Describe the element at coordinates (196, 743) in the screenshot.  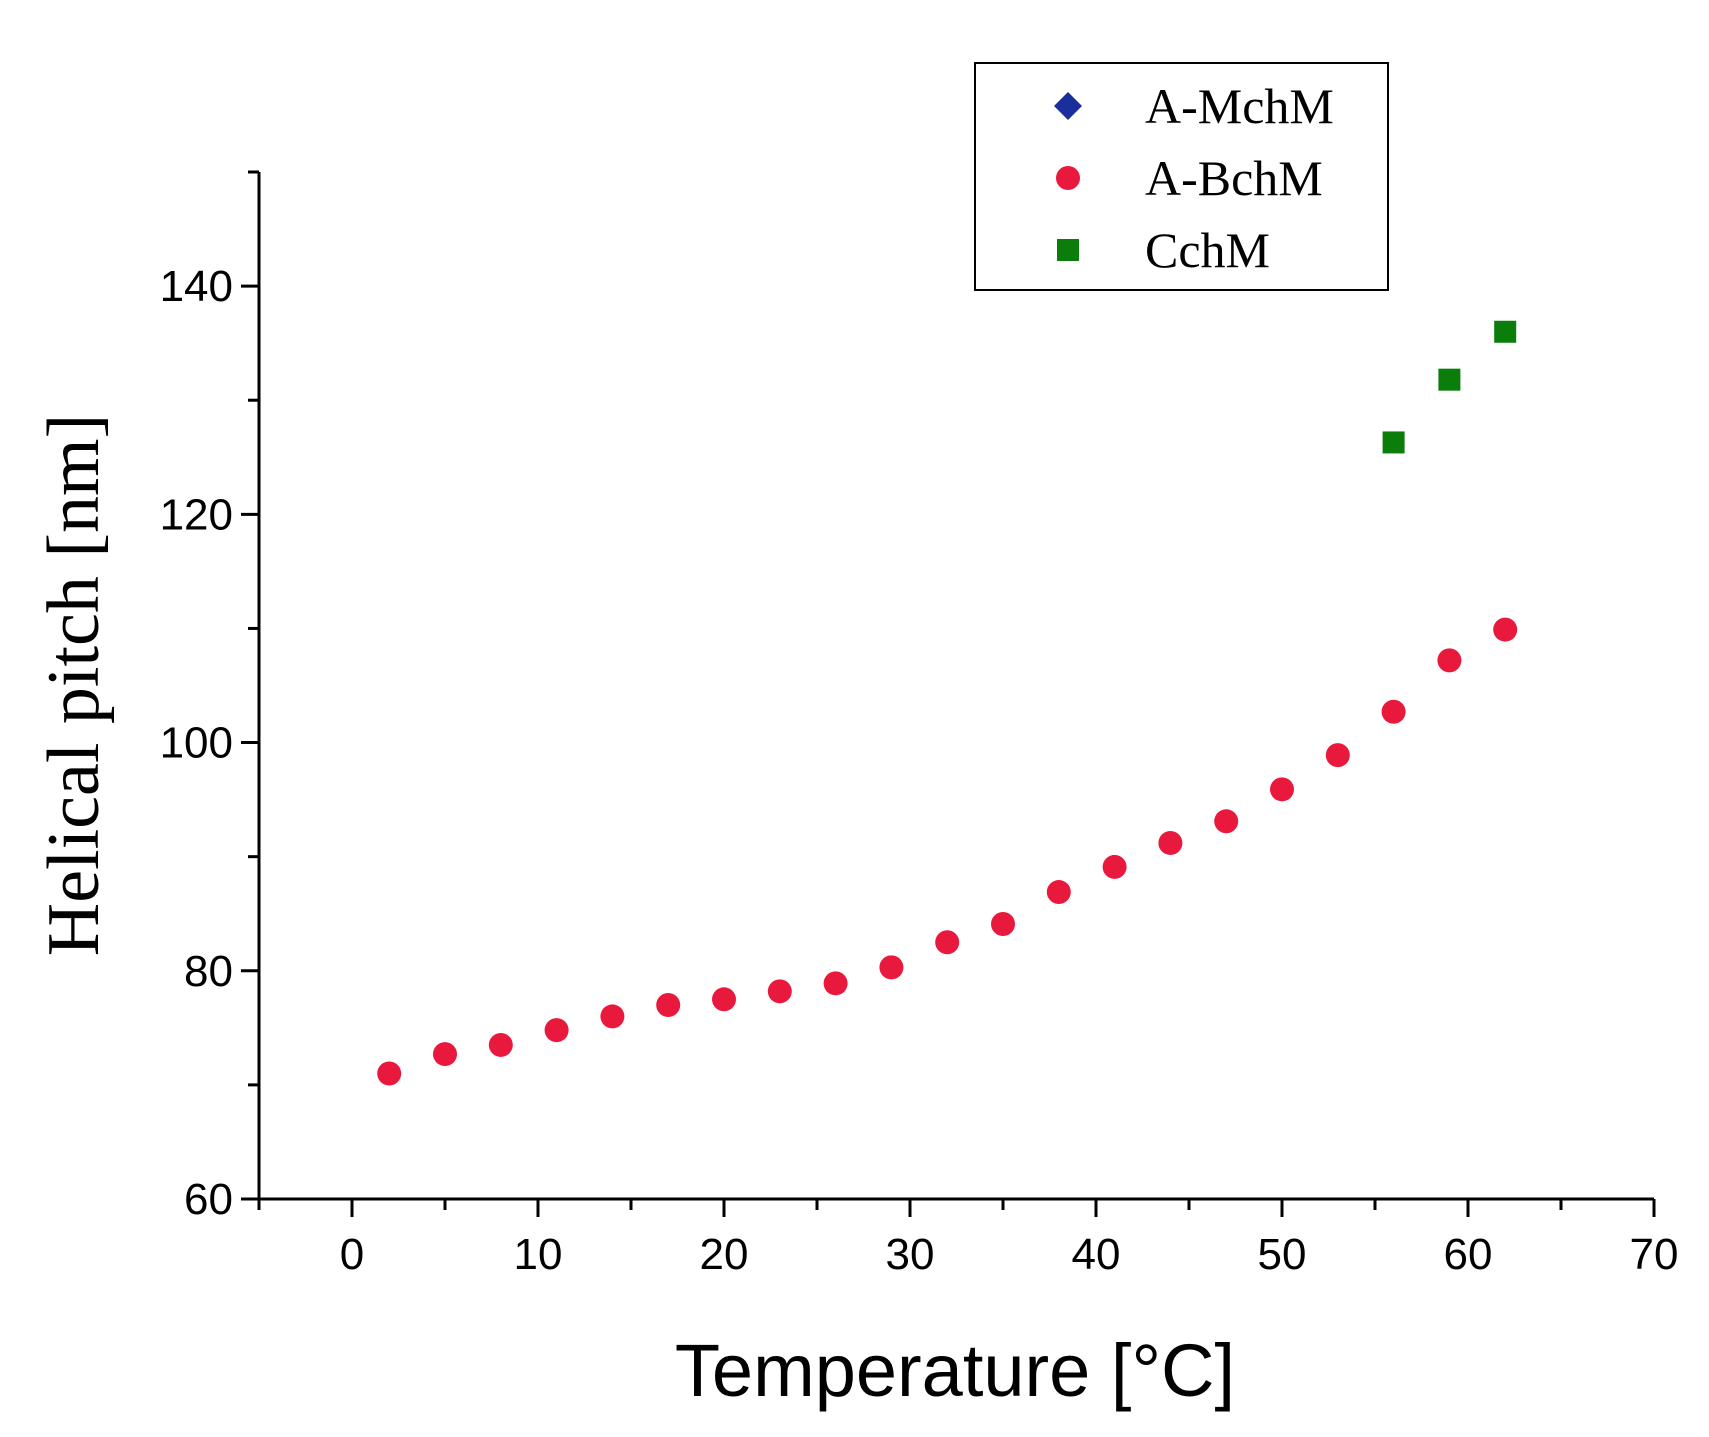
I see `y-tick-label: 100` at that location.